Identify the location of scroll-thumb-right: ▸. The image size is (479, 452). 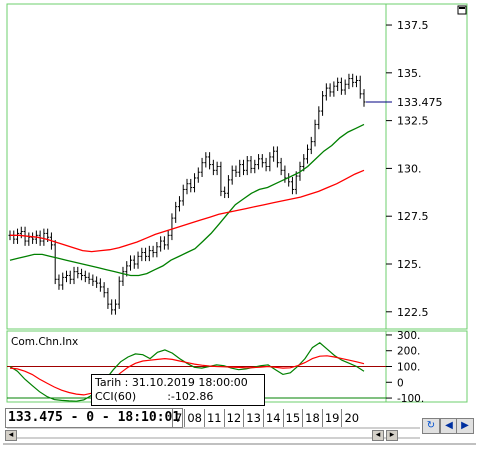
(392, 435).